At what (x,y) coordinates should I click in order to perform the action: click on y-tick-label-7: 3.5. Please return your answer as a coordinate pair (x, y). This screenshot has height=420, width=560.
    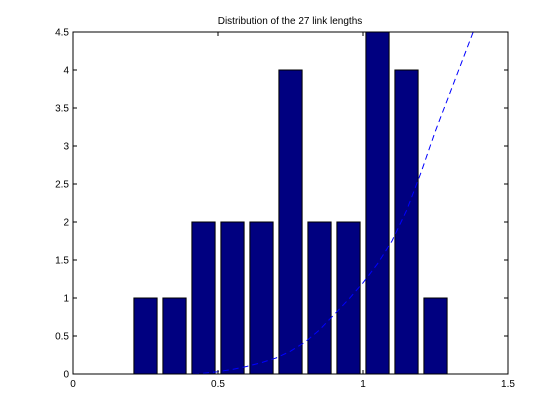
    Looking at the image, I should click on (62, 109).